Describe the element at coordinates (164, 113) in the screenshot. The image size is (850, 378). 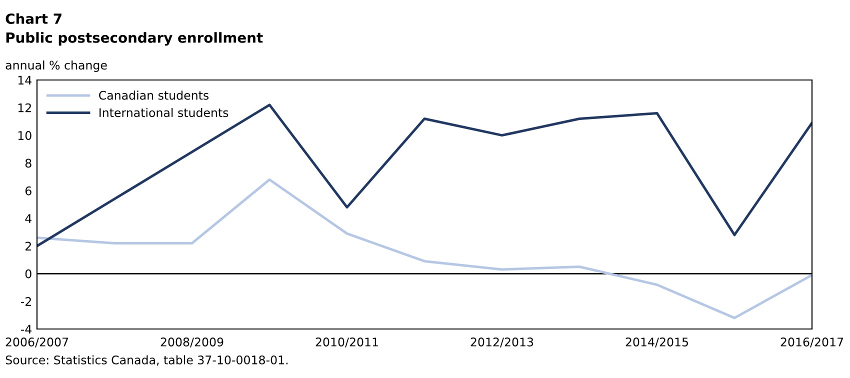
I see `legend-label: International students` at that location.